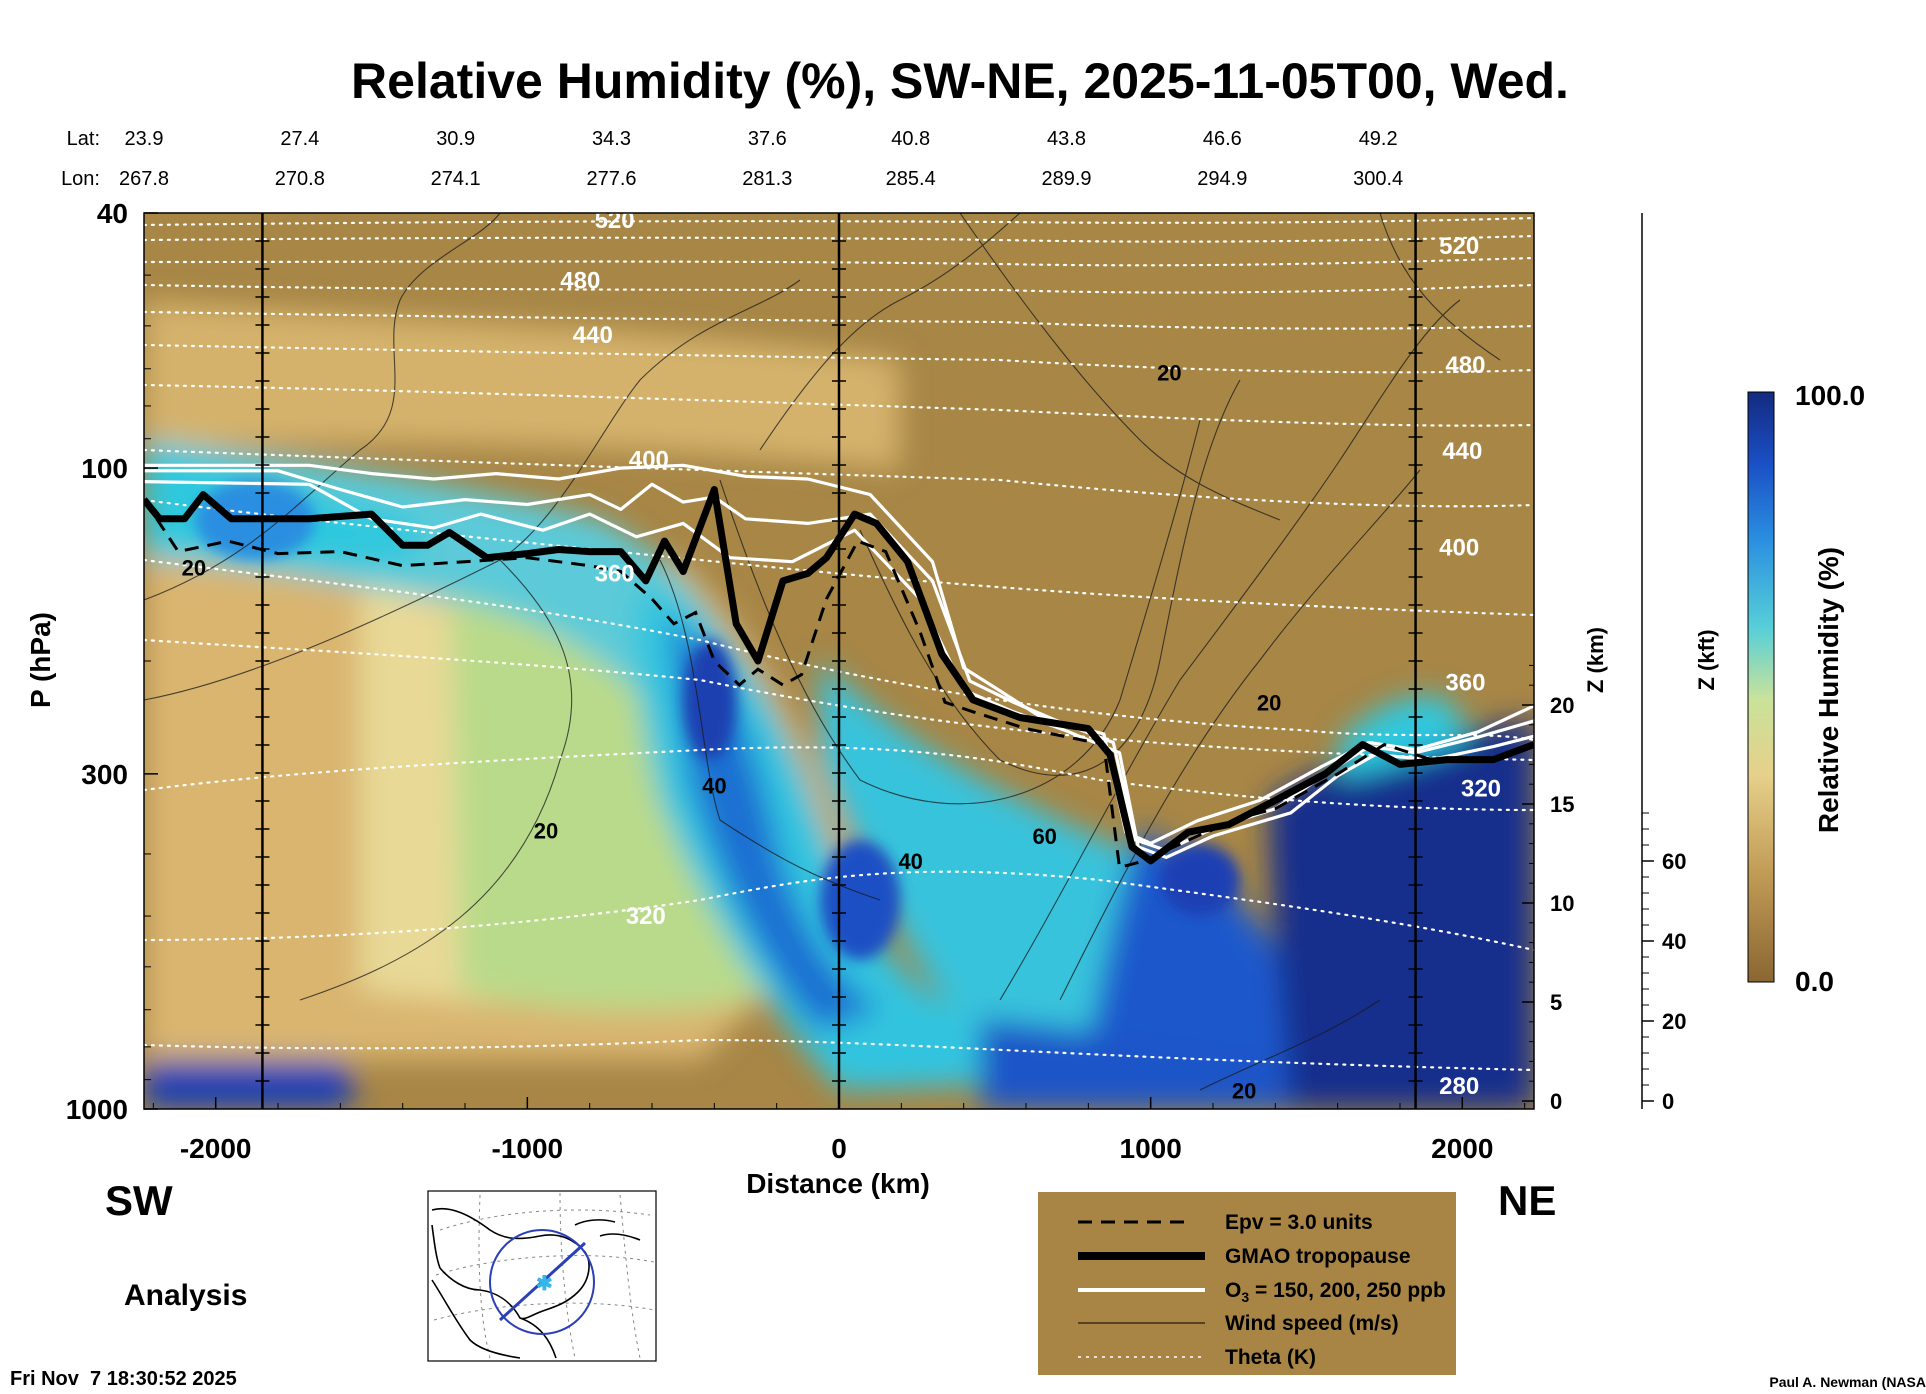 The image size is (1926, 1394). I want to click on lat-value: 27.4, so click(299, 139).